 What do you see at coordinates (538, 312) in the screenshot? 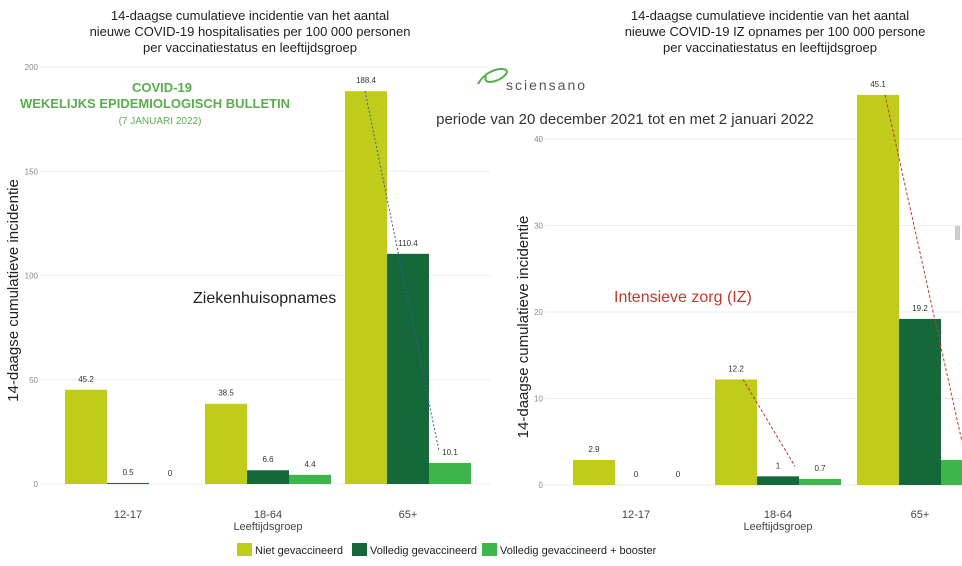
I see `y-tick-label: 20` at bounding box center [538, 312].